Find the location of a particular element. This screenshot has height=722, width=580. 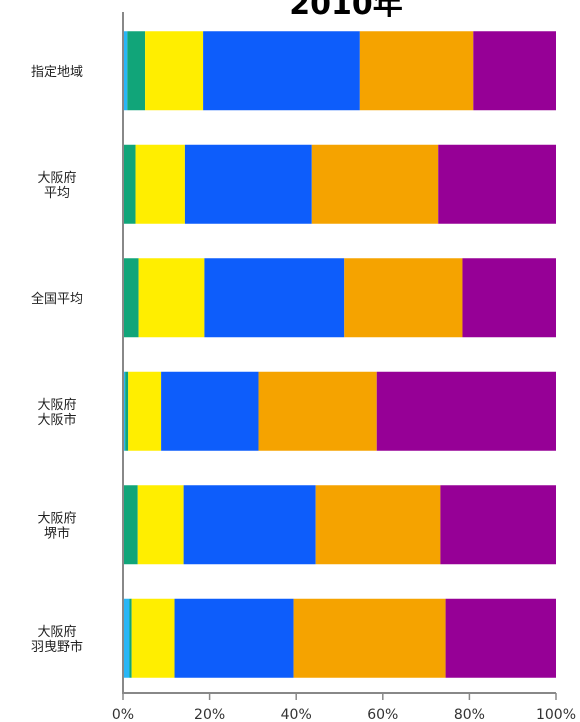

category-label-0-0: 指定地域 is located at coordinates (57, 72).